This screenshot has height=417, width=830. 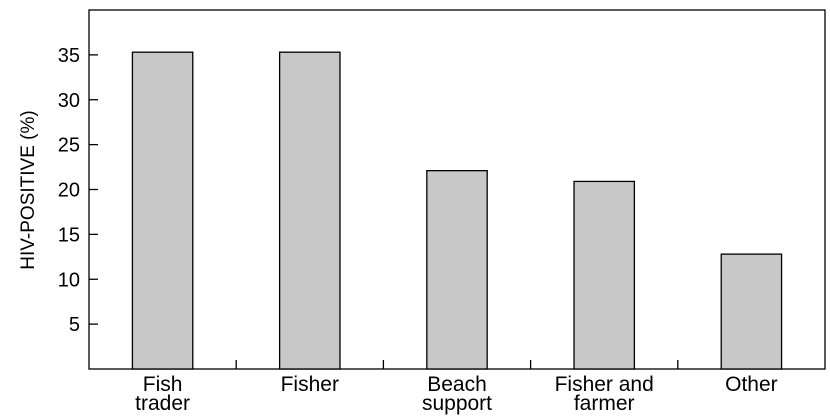 I want to click on y-tick-label: 10, so click(x=69, y=280).